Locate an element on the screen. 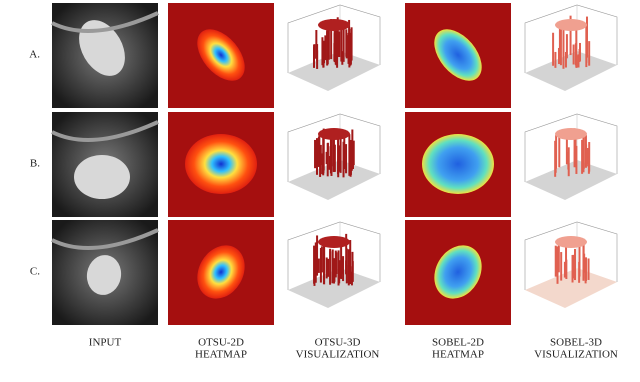  column-label: SOBEL-3D is located at coordinates (576, 343).